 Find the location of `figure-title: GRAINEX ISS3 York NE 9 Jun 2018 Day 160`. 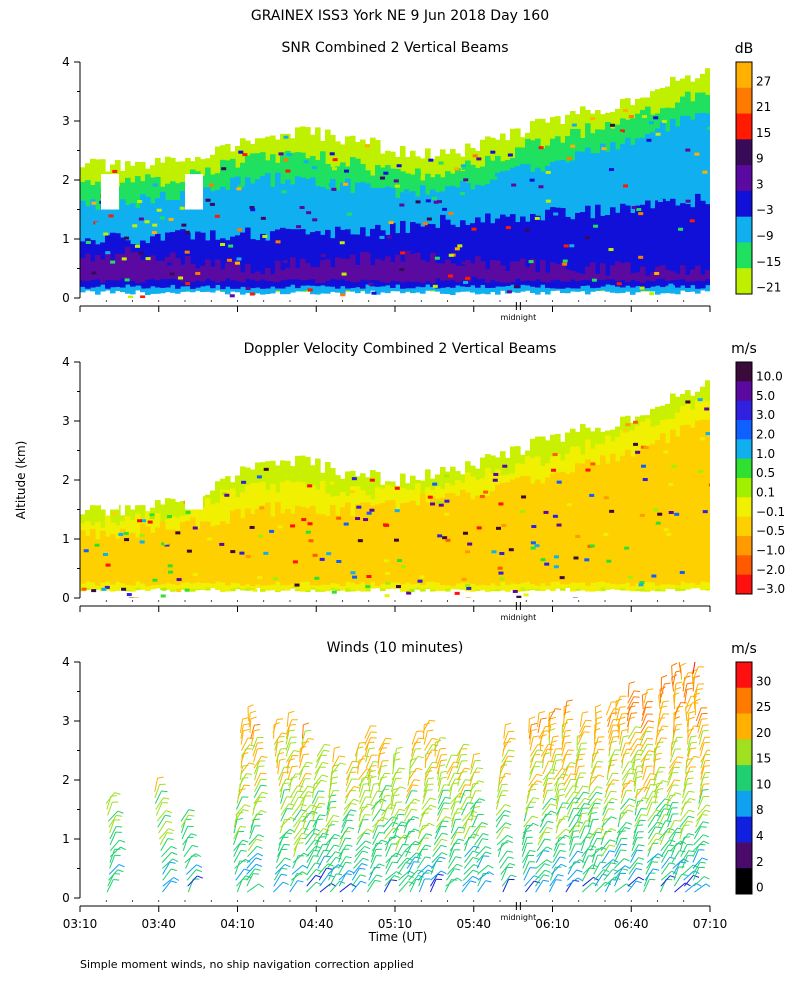

figure-title: GRAINEX ISS3 York NE 9 Jun 2018 Day 160 is located at coordinates (400, 16).